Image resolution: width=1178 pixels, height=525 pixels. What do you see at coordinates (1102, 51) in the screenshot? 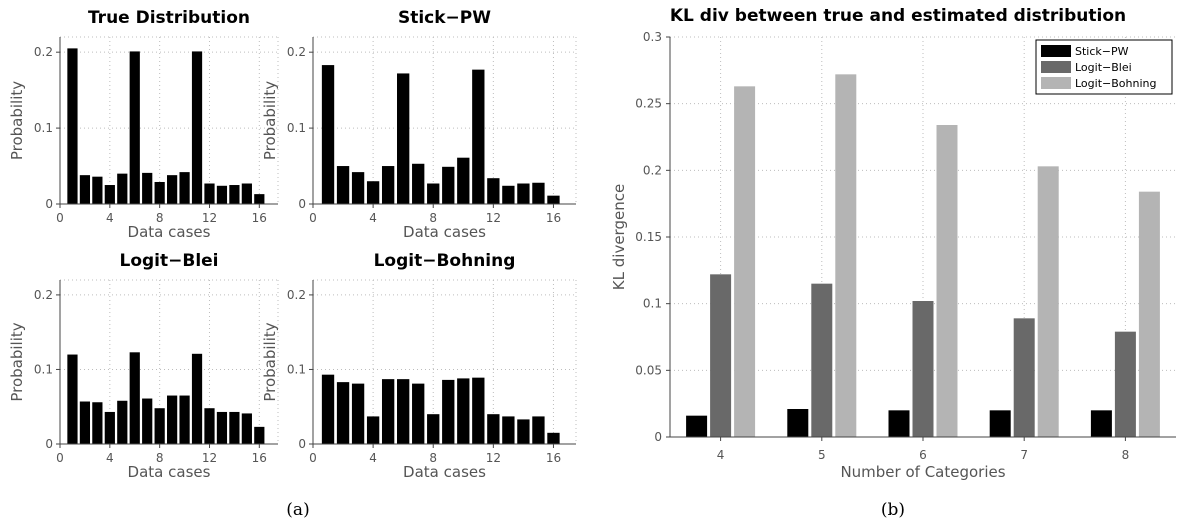
I see `legend-label: Stick−PW` at bounding box center [1102, 51].